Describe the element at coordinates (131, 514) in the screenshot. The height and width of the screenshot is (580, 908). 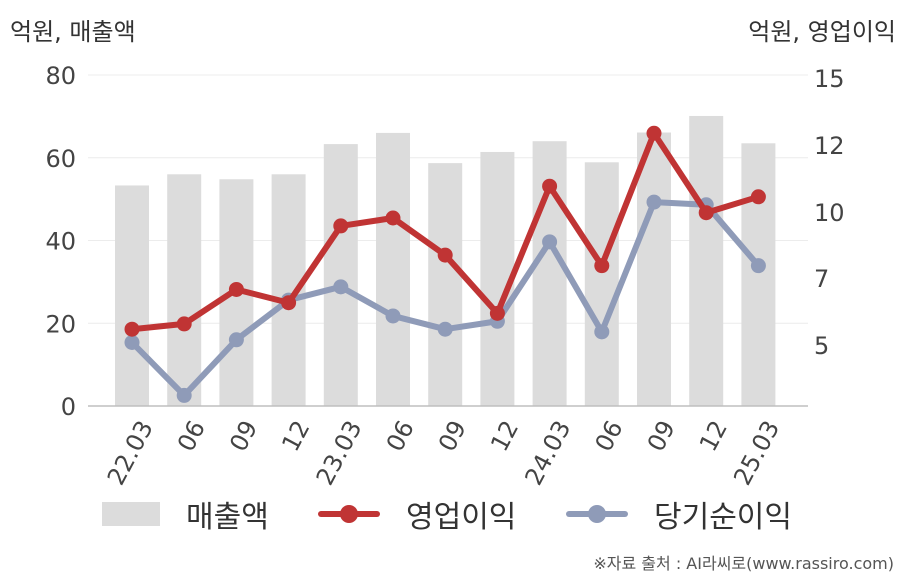
I see `legend-swatch-revenue` at that location.